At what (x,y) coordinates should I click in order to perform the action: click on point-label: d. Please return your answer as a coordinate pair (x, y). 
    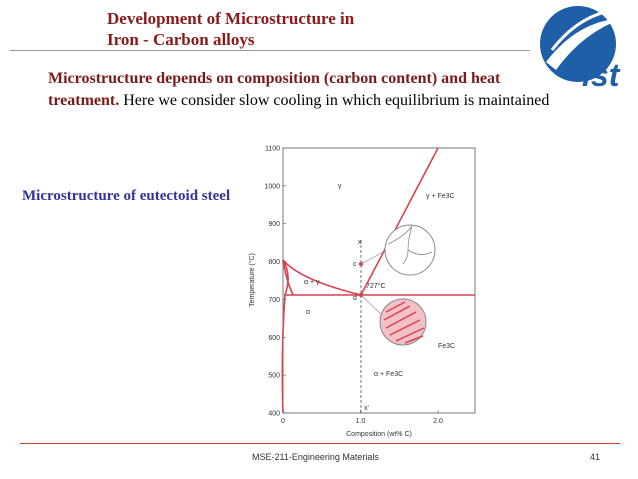
    Looking at the image, I should click on (355, 298).